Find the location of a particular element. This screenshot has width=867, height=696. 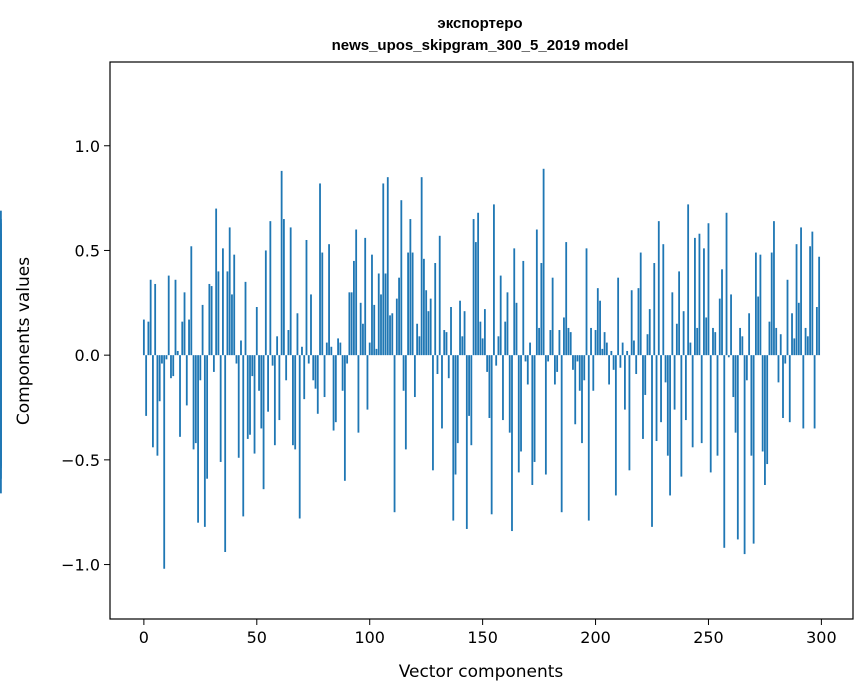

y-axis-label: Components values is located at coordinates (24, 341).